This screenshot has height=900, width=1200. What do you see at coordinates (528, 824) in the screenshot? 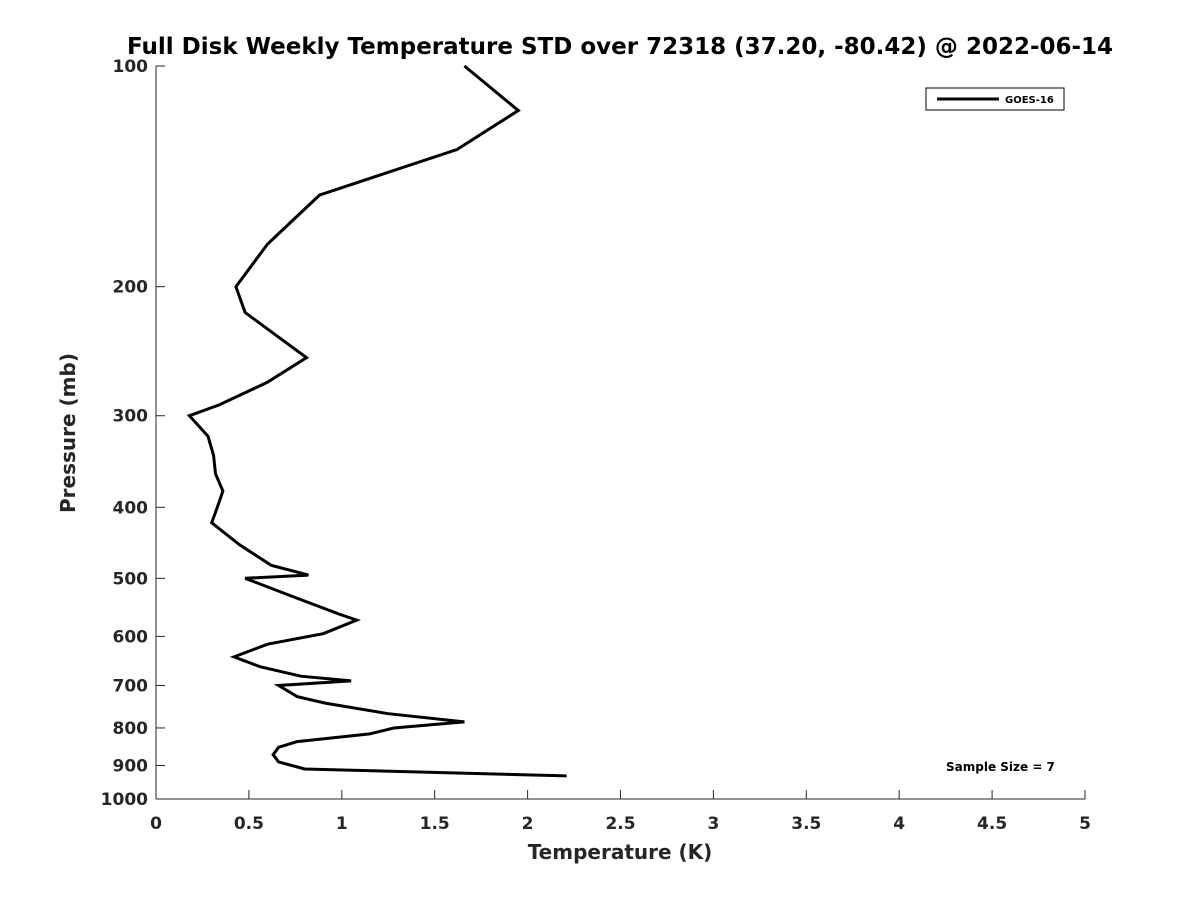
I see `x-tick-label: 2` at bounding box center [528, 824].